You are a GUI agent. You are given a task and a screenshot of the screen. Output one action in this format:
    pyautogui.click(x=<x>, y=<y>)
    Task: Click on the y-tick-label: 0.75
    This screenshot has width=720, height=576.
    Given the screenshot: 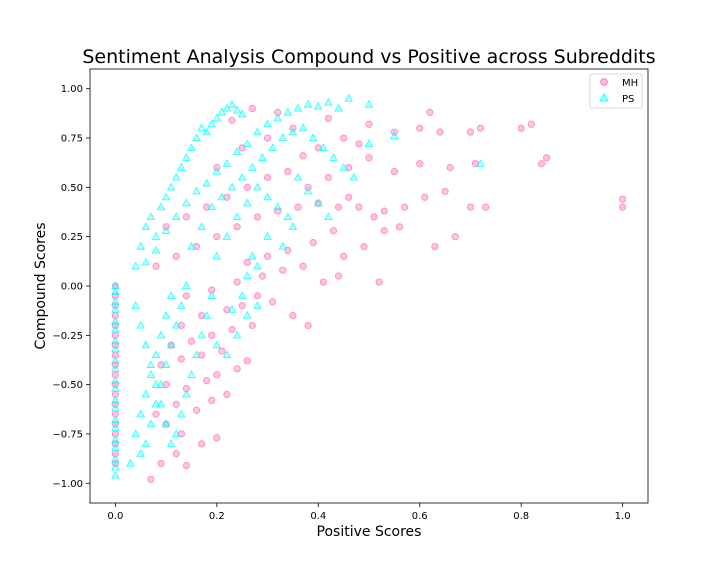 What is the action you would take?
    pyautogui.click(x=72, y=139)
    